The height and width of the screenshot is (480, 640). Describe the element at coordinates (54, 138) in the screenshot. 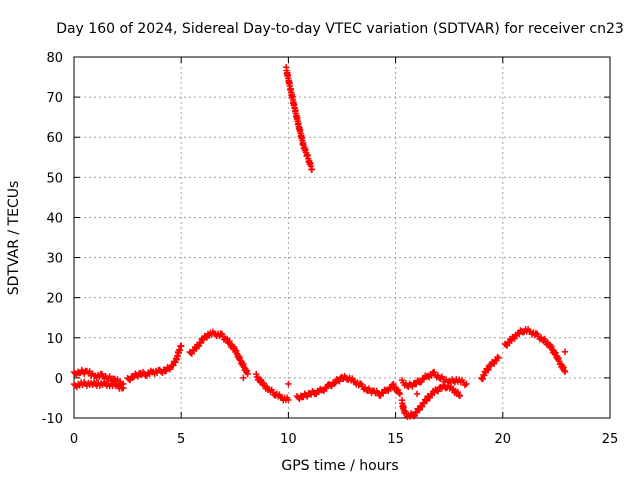

I see `y-tick-label: 60` at that location.